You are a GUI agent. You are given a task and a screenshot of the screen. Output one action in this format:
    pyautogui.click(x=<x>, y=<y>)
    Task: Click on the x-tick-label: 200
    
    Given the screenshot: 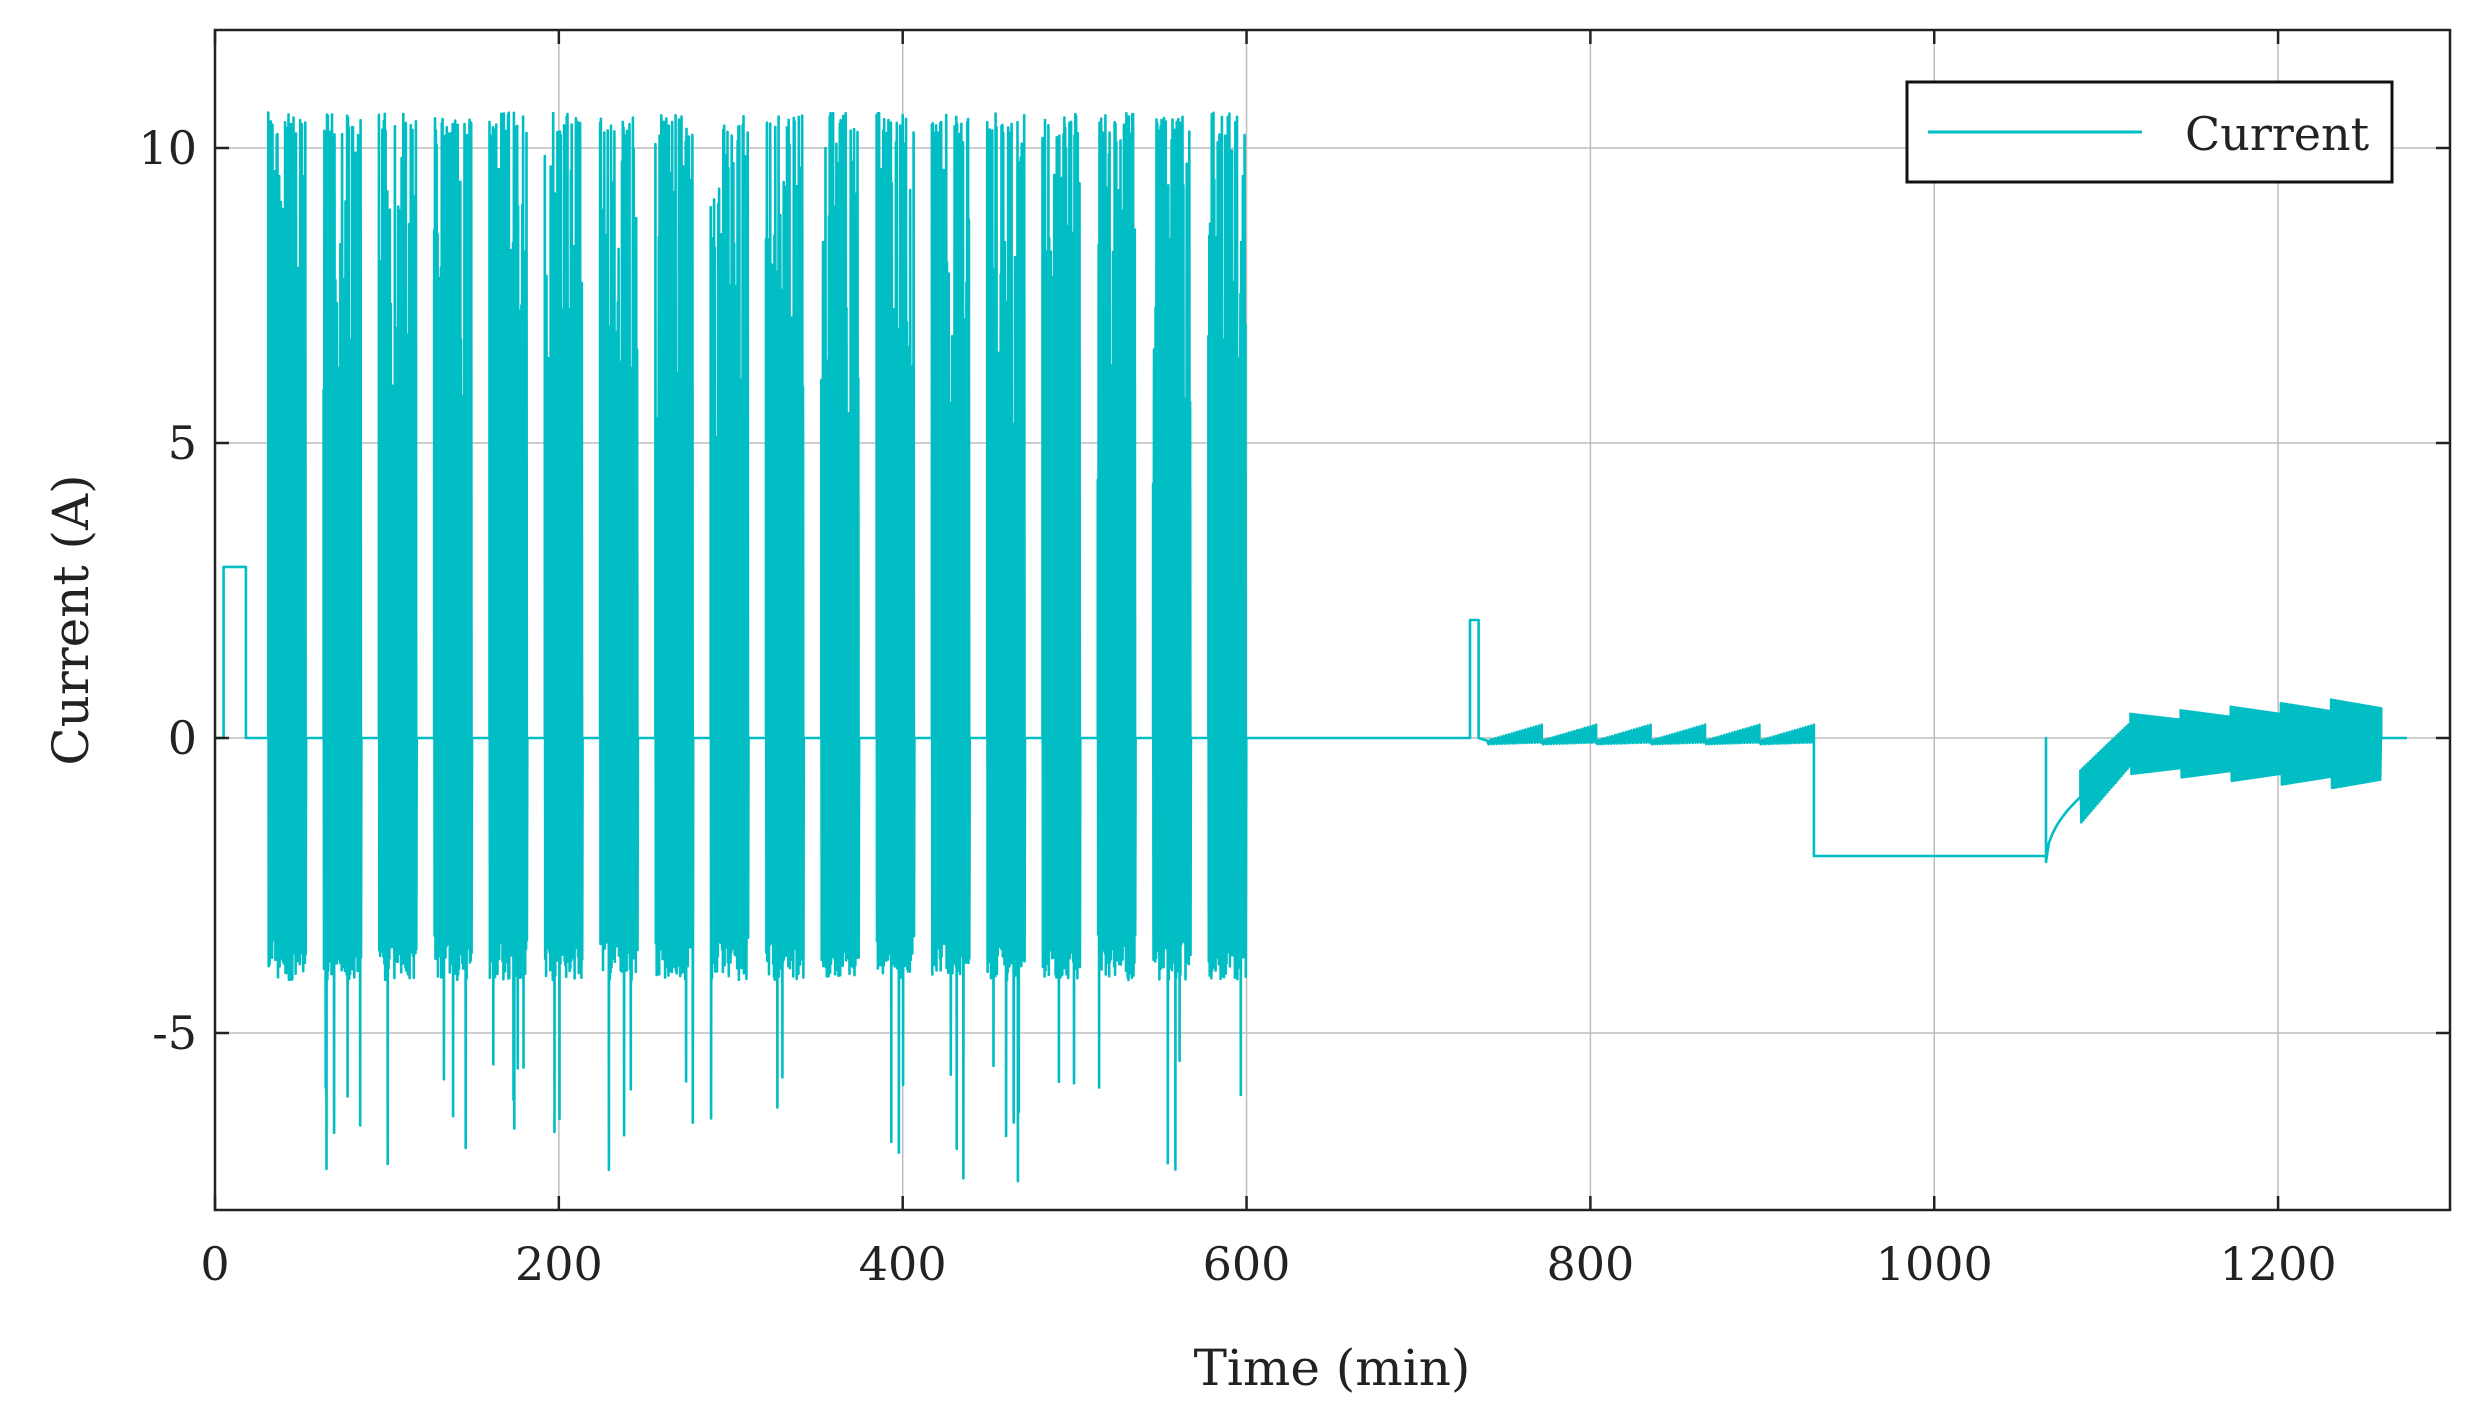 What is the action you would take?
    pyautogui.click(x=559, y=1264)
    